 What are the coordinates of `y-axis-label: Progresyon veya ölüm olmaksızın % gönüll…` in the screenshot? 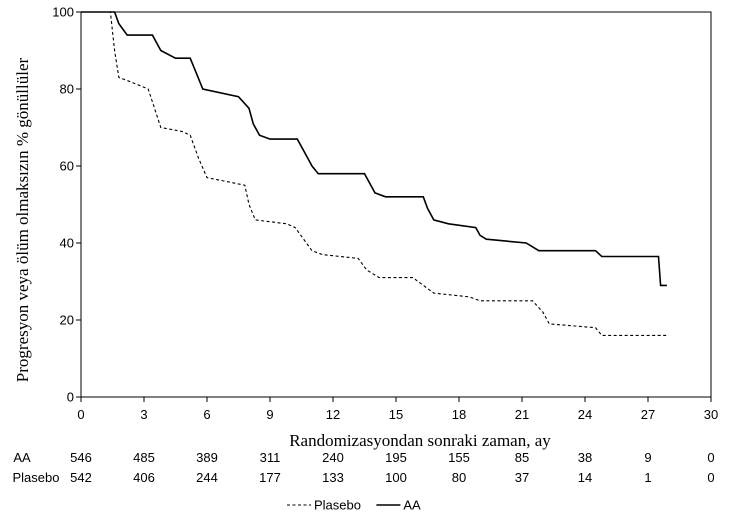 It's located at (22, 219).